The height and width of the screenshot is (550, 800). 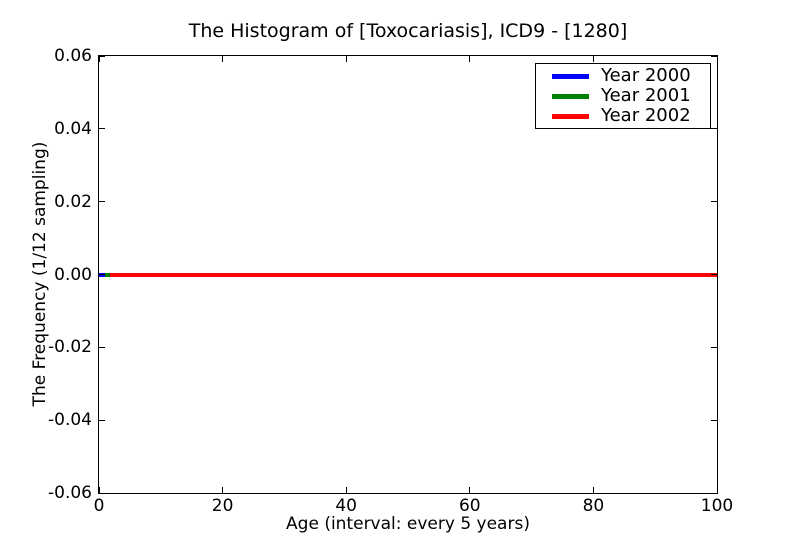 What do you see at coordinates (70, 420) in the screenshot?
I see `y-tick-label: -0.04` at bounding box center [70, 420].